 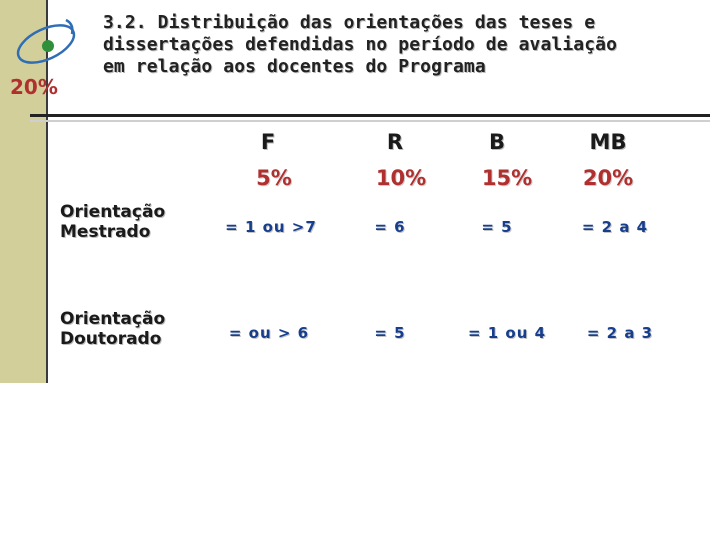 I want to click on cell-doutorado-r: = 5, so click(x=390, y=333).